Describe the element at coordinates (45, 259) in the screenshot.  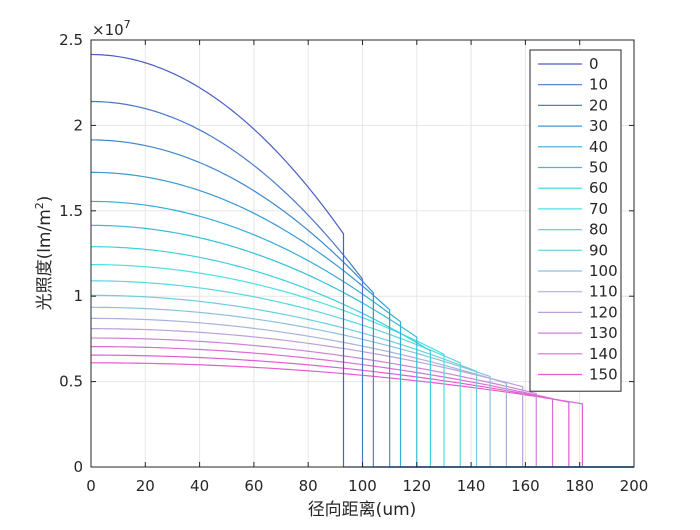
I see `y-axis-label-main: 光照度(lm/m` at that location.